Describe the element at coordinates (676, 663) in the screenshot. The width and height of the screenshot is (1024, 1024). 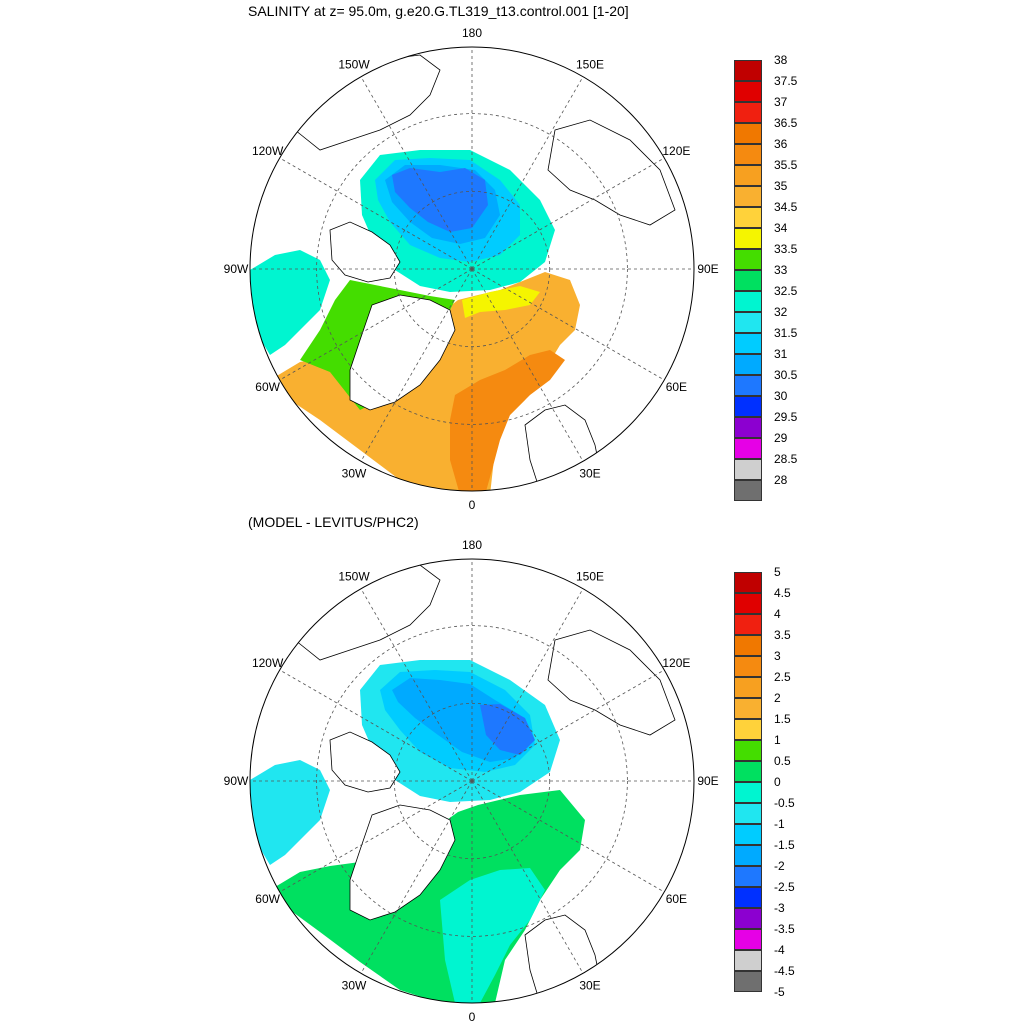
I see `difference-lon-label: 120E` at that location.